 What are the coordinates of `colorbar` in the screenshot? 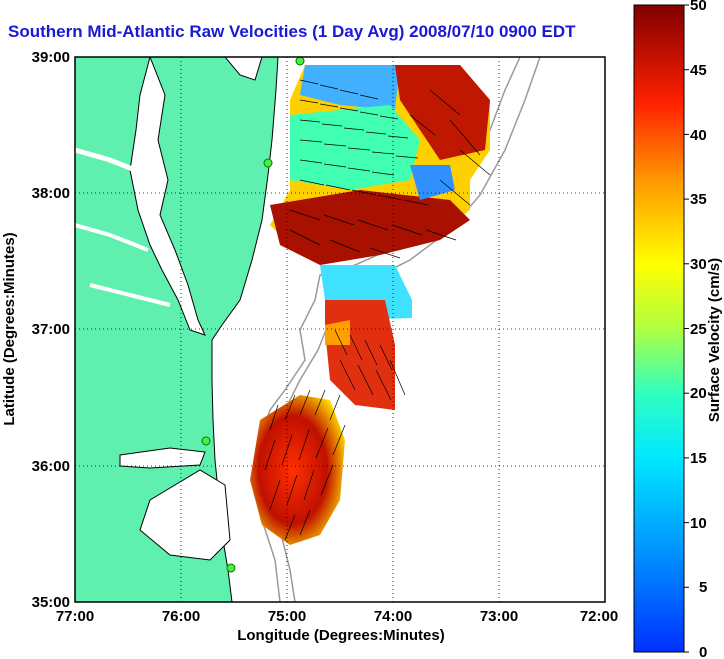 It's located at (659, 328).